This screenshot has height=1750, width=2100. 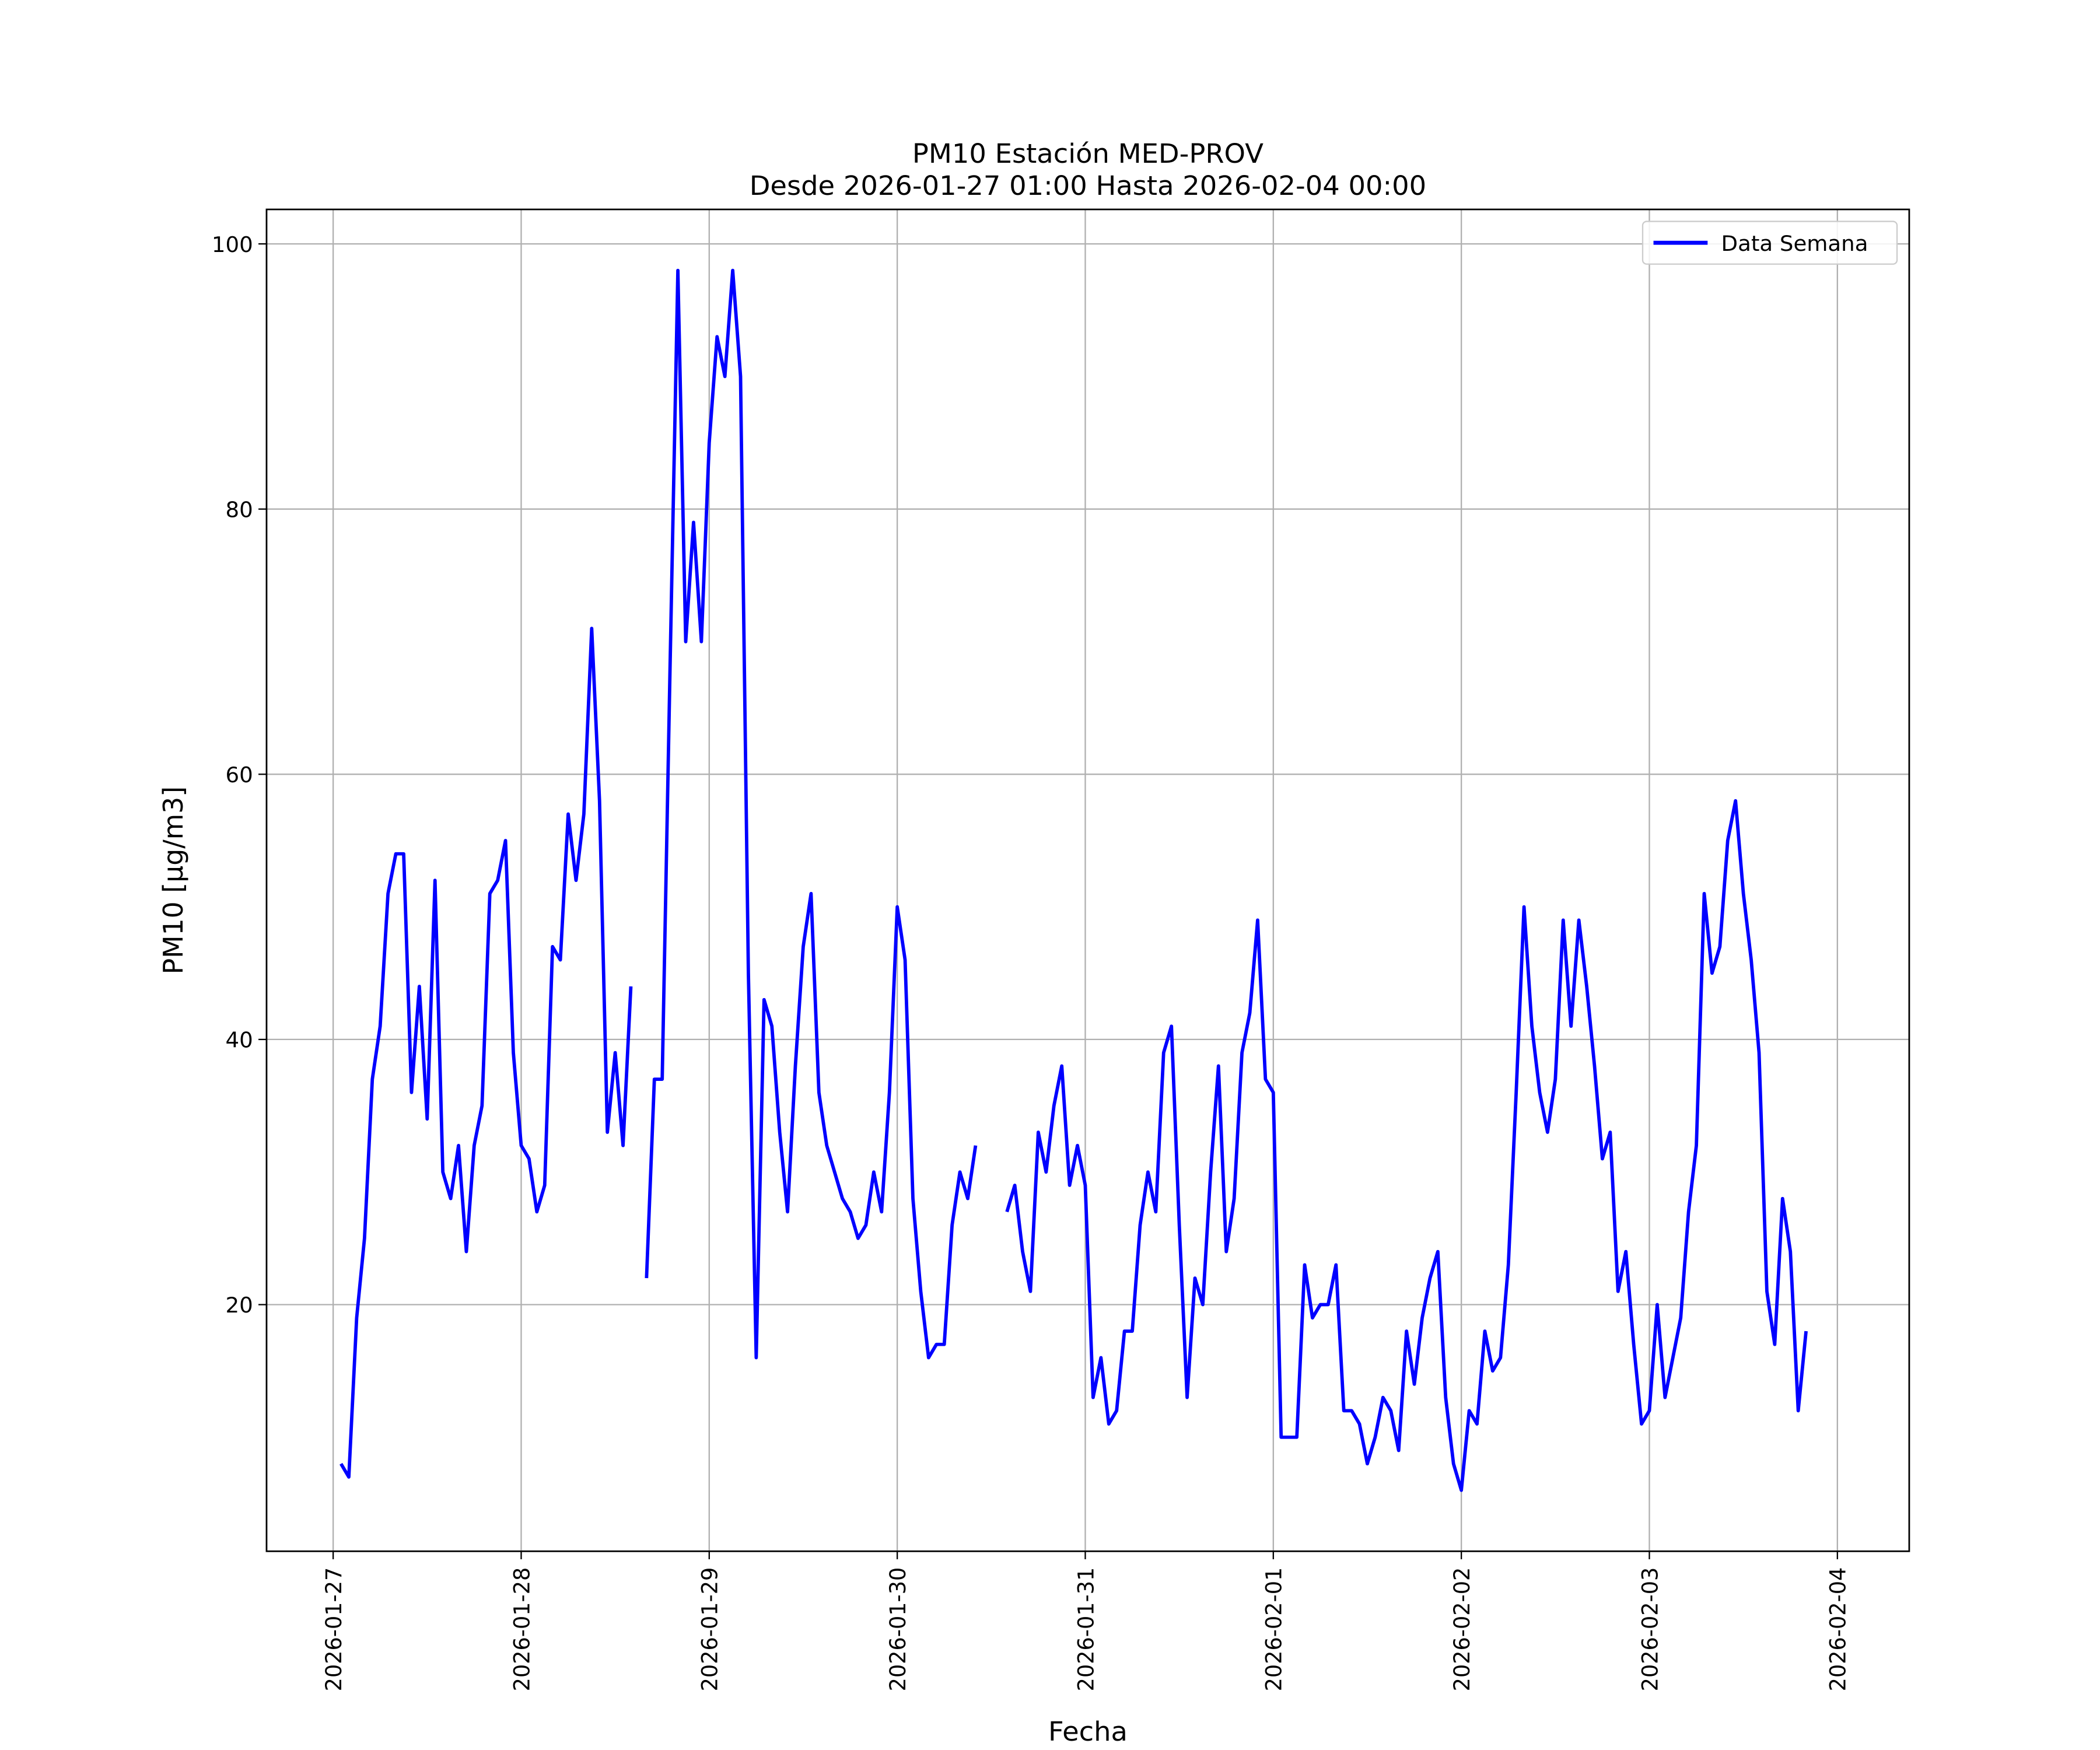 I want to click on x-tick-label: 2026-01-27, so click(x=333, y=1629).